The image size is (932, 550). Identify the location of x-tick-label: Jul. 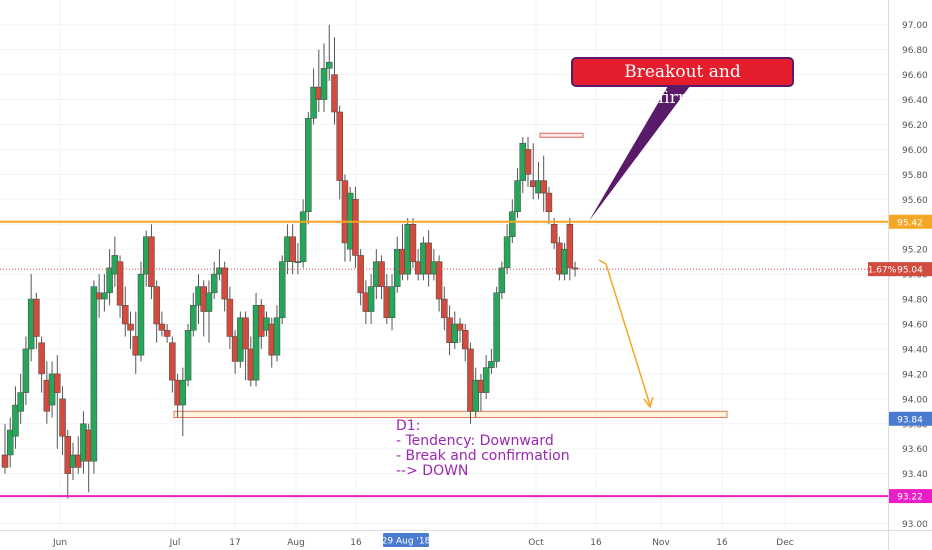
(175, 543).